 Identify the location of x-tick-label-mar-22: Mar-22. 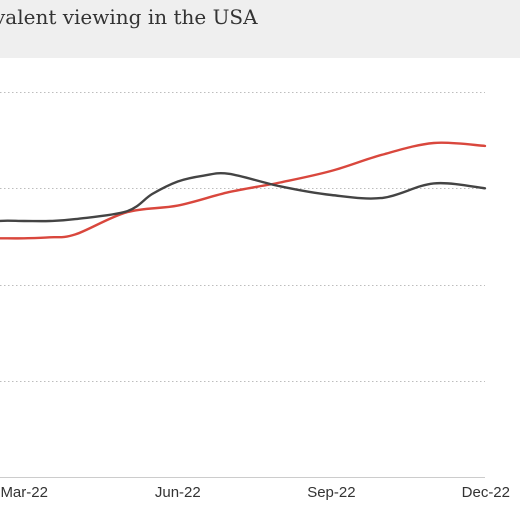
(24, 492).